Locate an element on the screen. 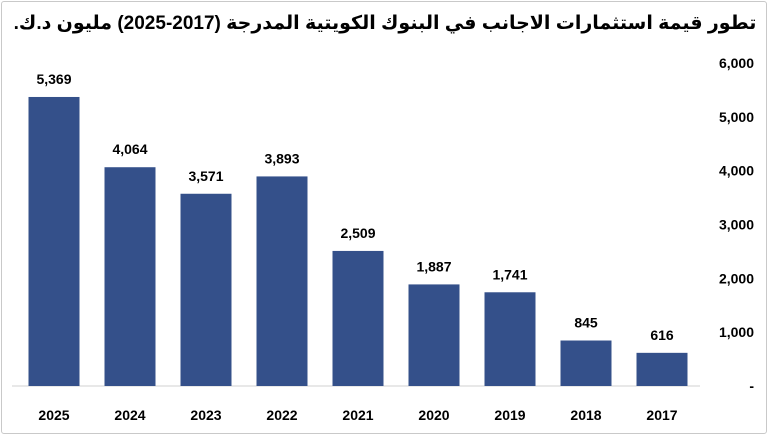 Image resolution: width=770 pixels, height=437 pixels. x-tick-label-2022: 2022 is located at coordinates (281, 415).